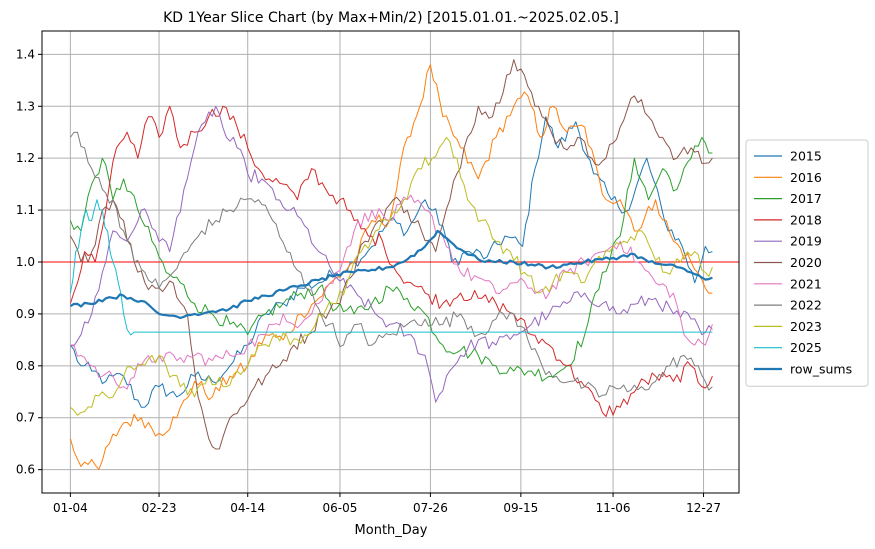  I want to click on legend-frame, so click(807, 263).